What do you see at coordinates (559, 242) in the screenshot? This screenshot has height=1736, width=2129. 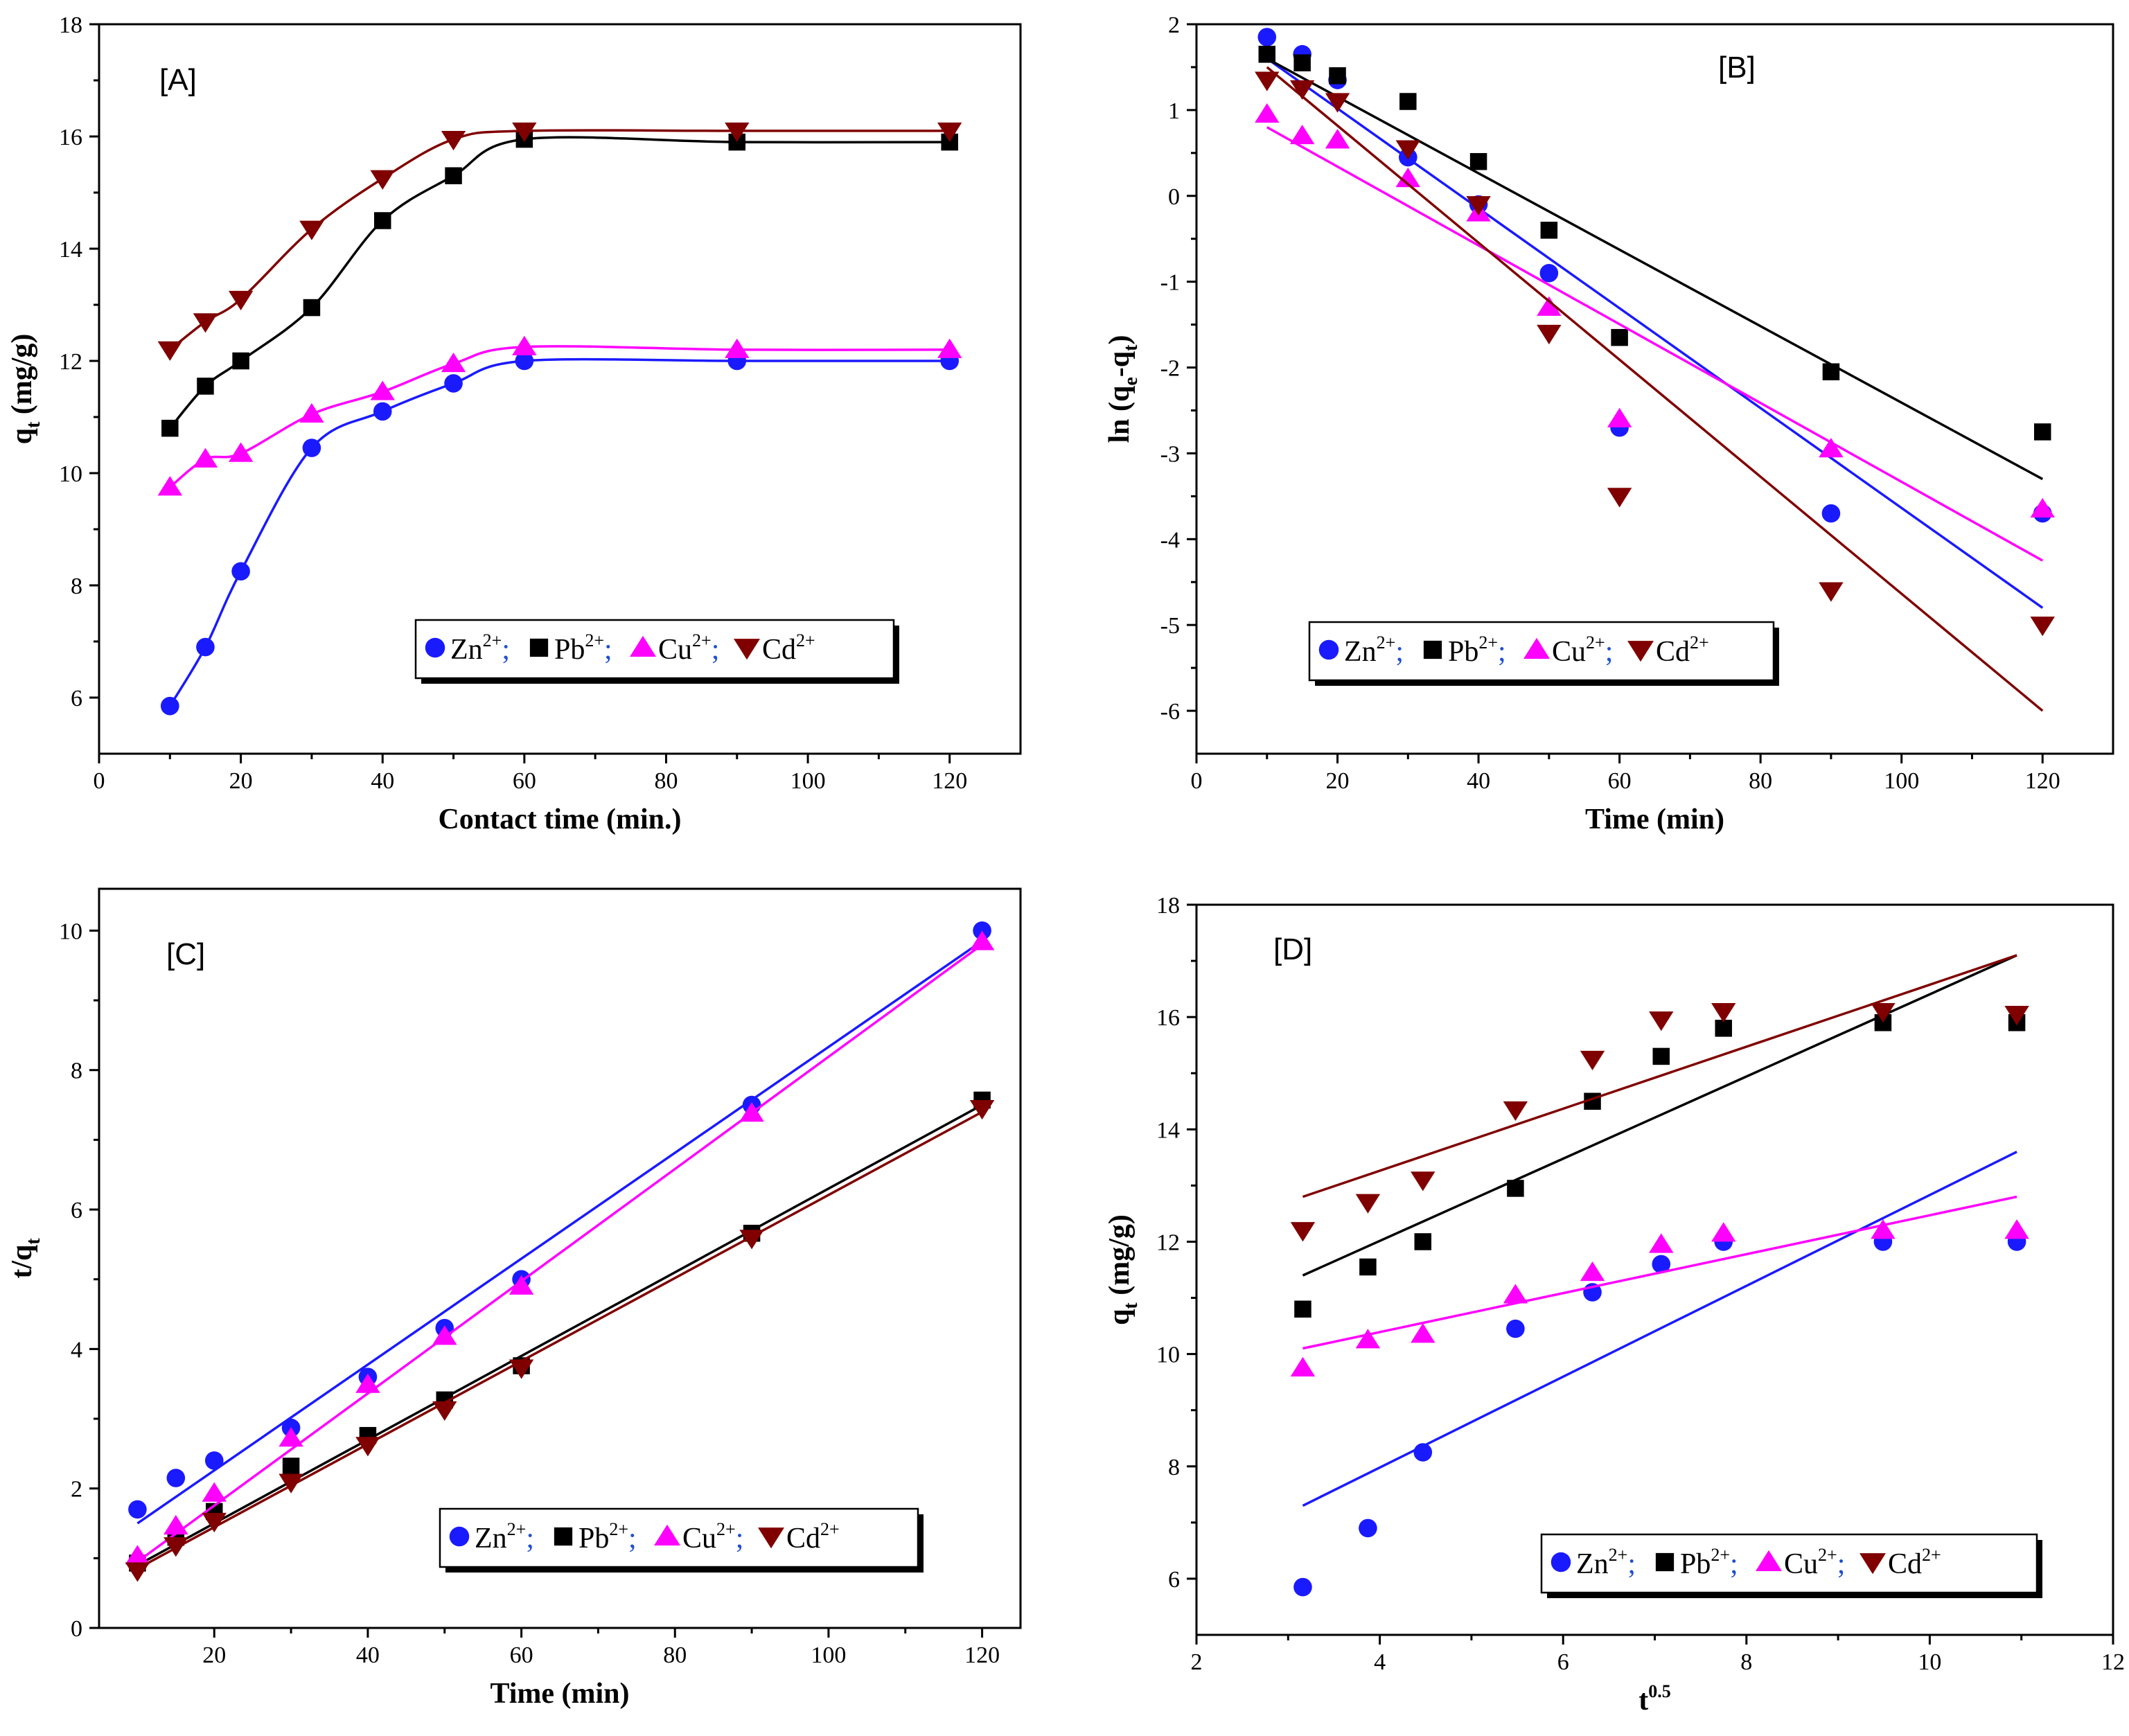 I see `panel-a-series-cd` at bounding box center [559, 242].